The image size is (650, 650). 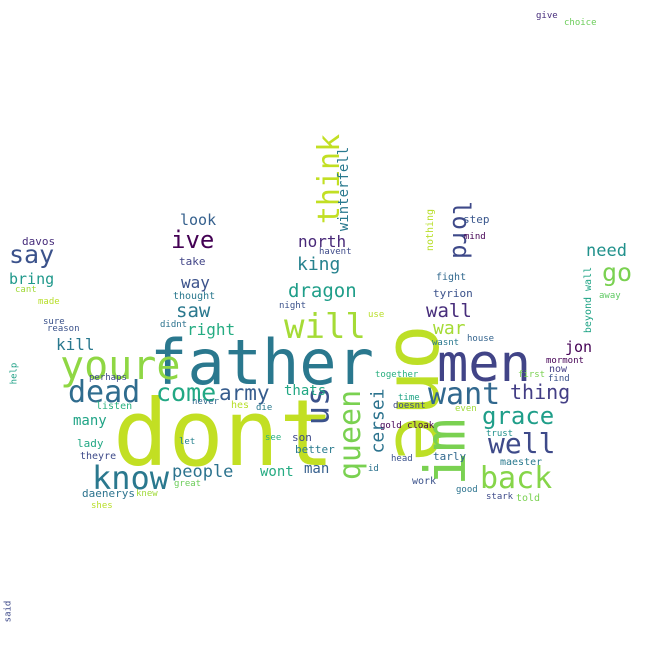 I want to click on word: tyrion, so click(x=453, y=293).